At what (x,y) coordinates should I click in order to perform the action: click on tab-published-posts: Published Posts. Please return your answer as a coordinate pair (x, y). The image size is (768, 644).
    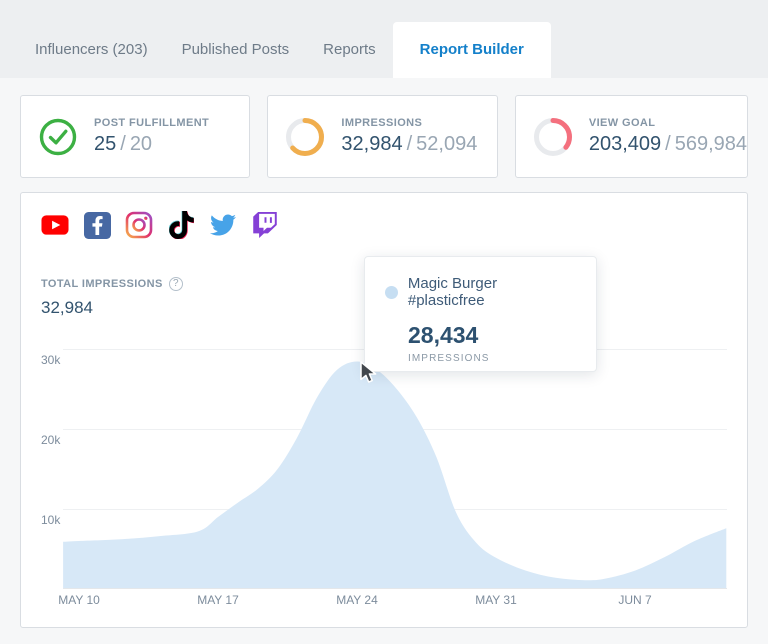
    Looking at the image, I should click on (235, 49).